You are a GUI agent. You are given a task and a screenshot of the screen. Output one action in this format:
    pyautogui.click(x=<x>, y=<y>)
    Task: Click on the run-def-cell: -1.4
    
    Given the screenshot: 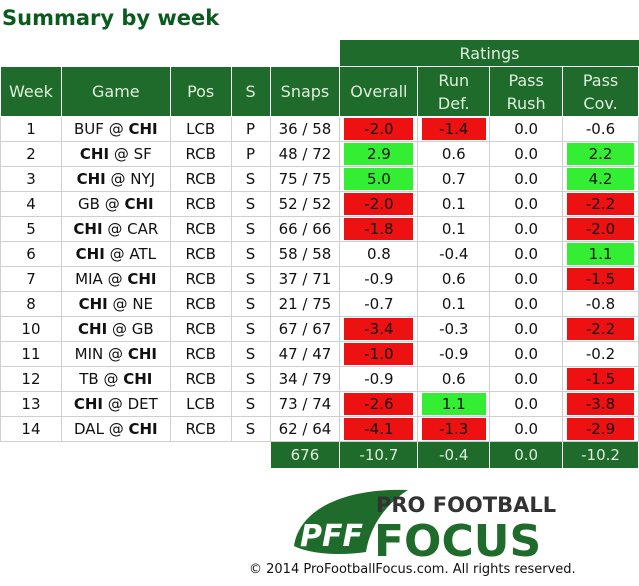 What is the action you would take?
    pyautogui.click(x=454, y=129)
    